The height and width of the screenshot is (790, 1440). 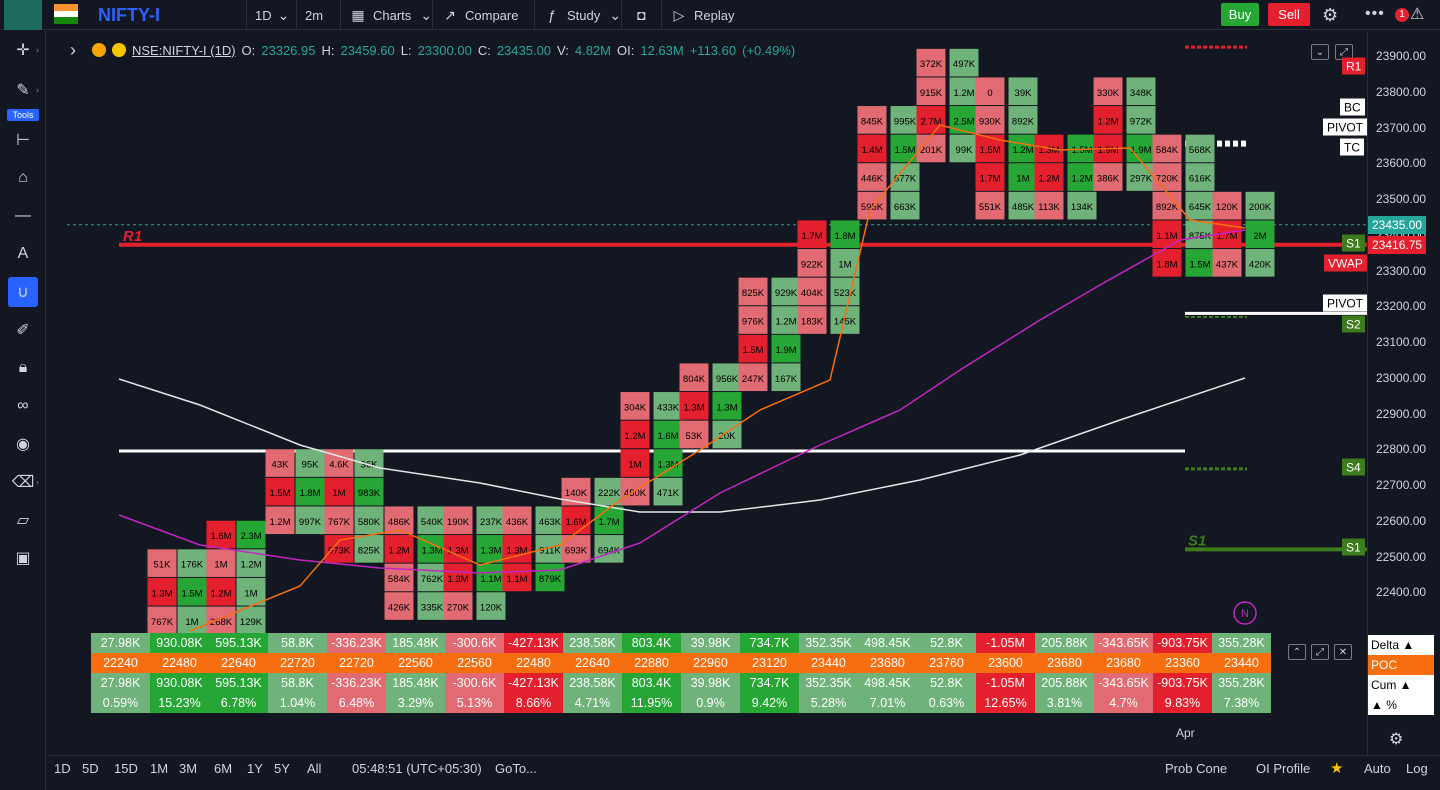 I want to click on interval-2-label: 2m, so click(x=314, y=15).